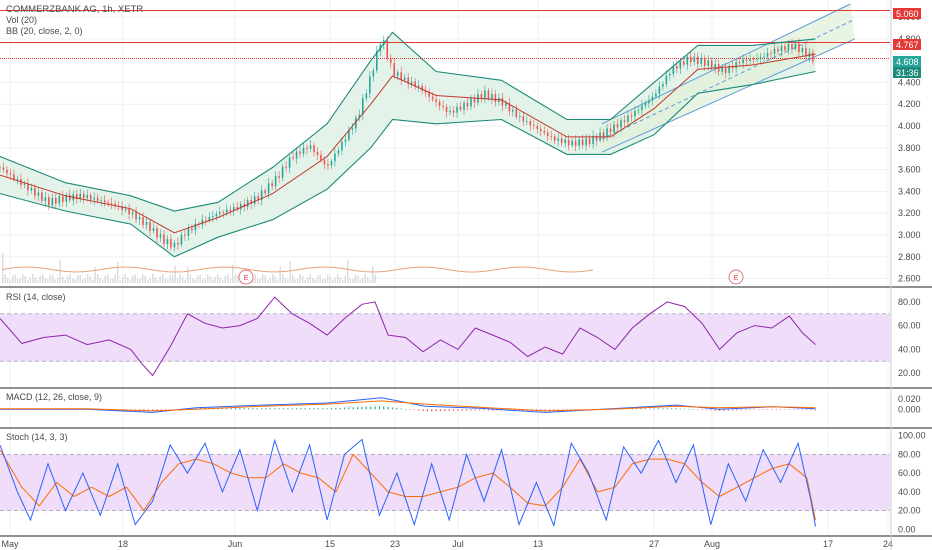 Image resolution: width=932 pixels, height=550 pixels. I want to click on vol-indicator-label: Vol (20), so click(21, 20).